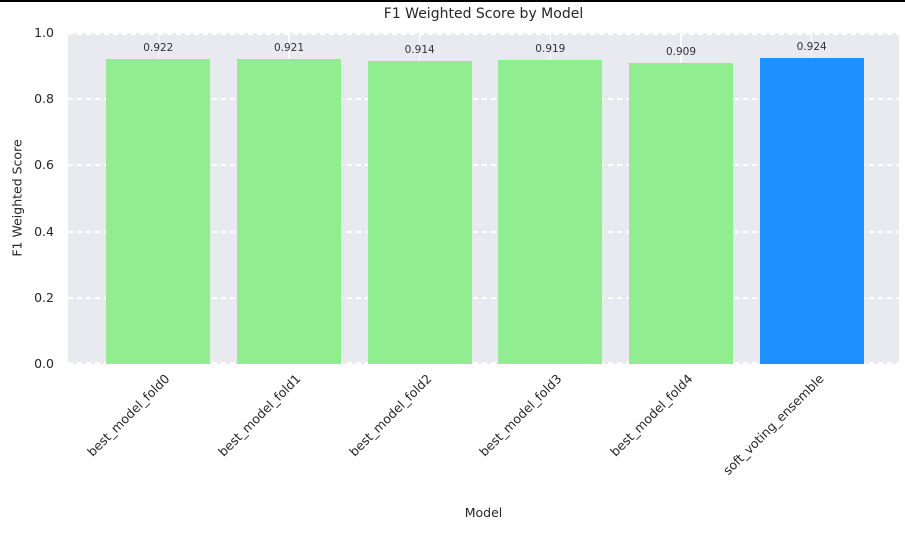  I want to click on chart-title: F1 Weighted Score by Model, so click(483, 14).